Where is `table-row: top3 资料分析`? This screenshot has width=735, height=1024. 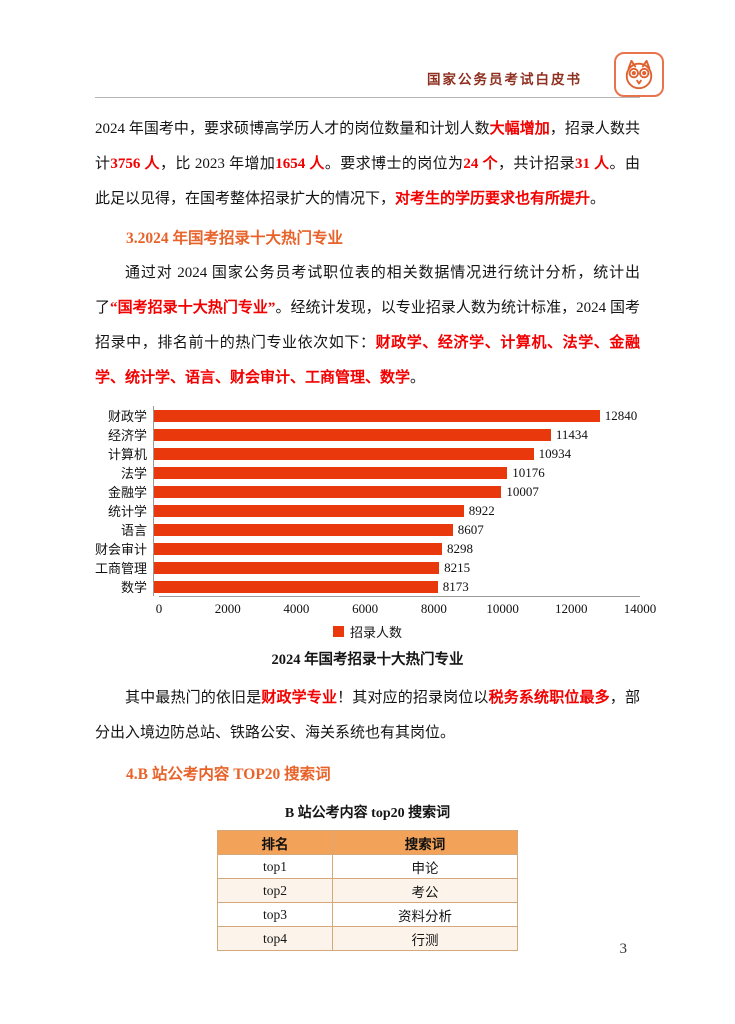
table-row: top3 资料分析 is located at coordinates (367, 914).